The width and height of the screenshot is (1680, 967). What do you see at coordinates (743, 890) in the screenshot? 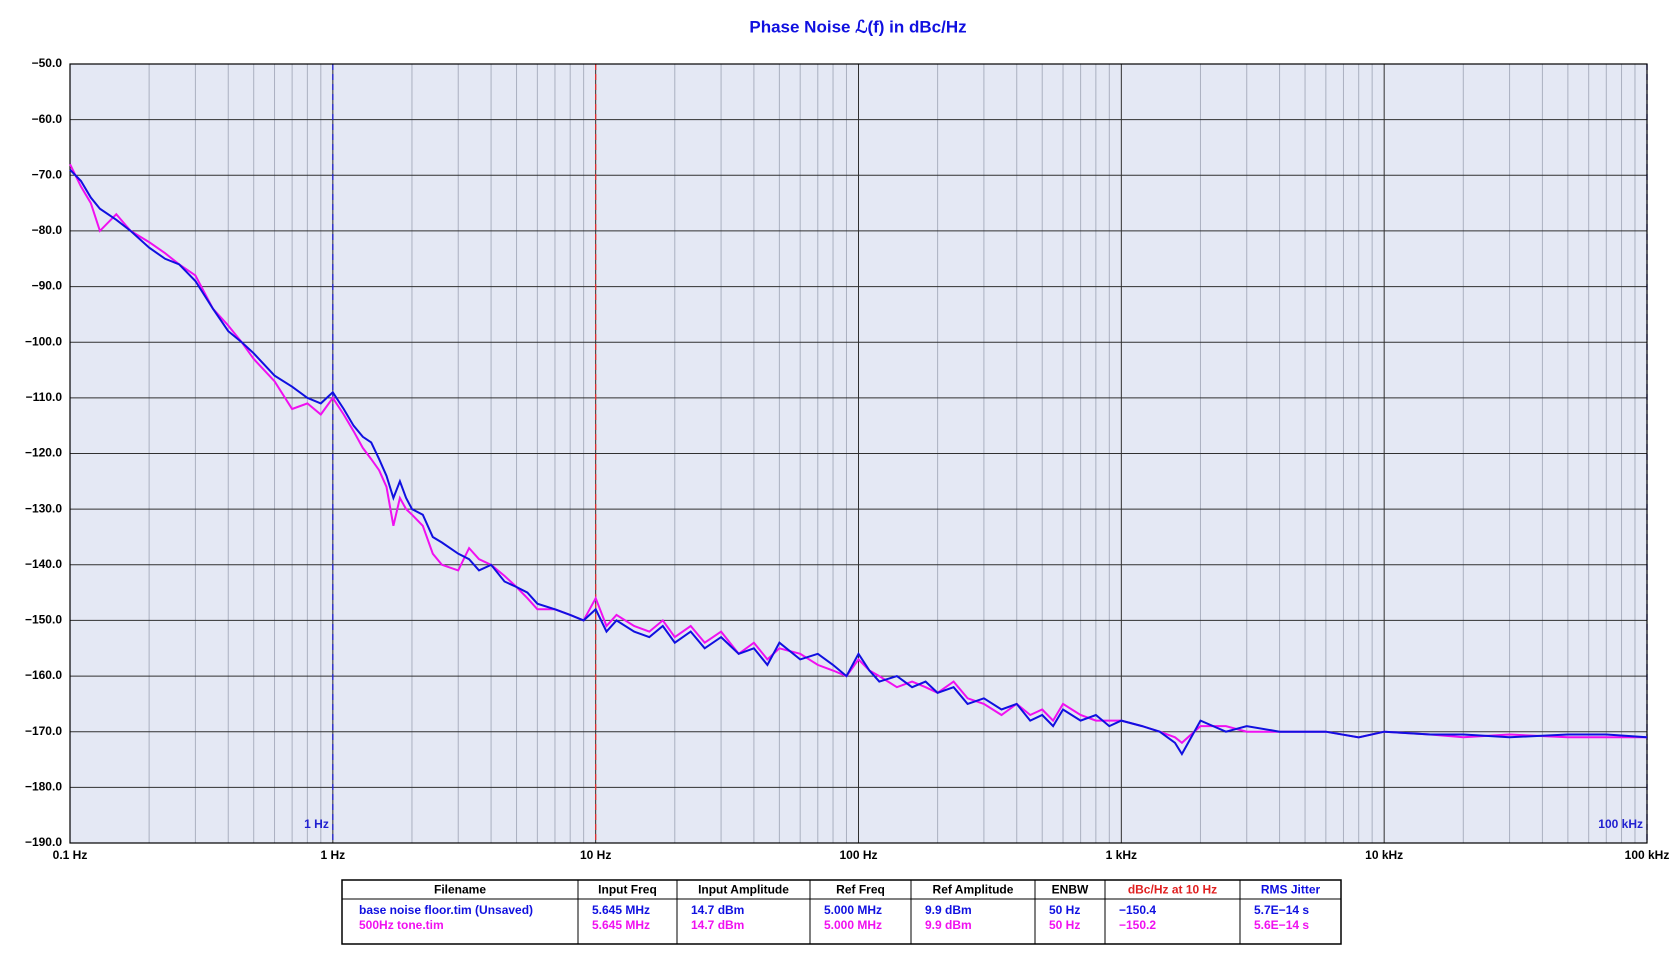
I see `table-header: Input Amplitude` at bounding box center [743, 890].